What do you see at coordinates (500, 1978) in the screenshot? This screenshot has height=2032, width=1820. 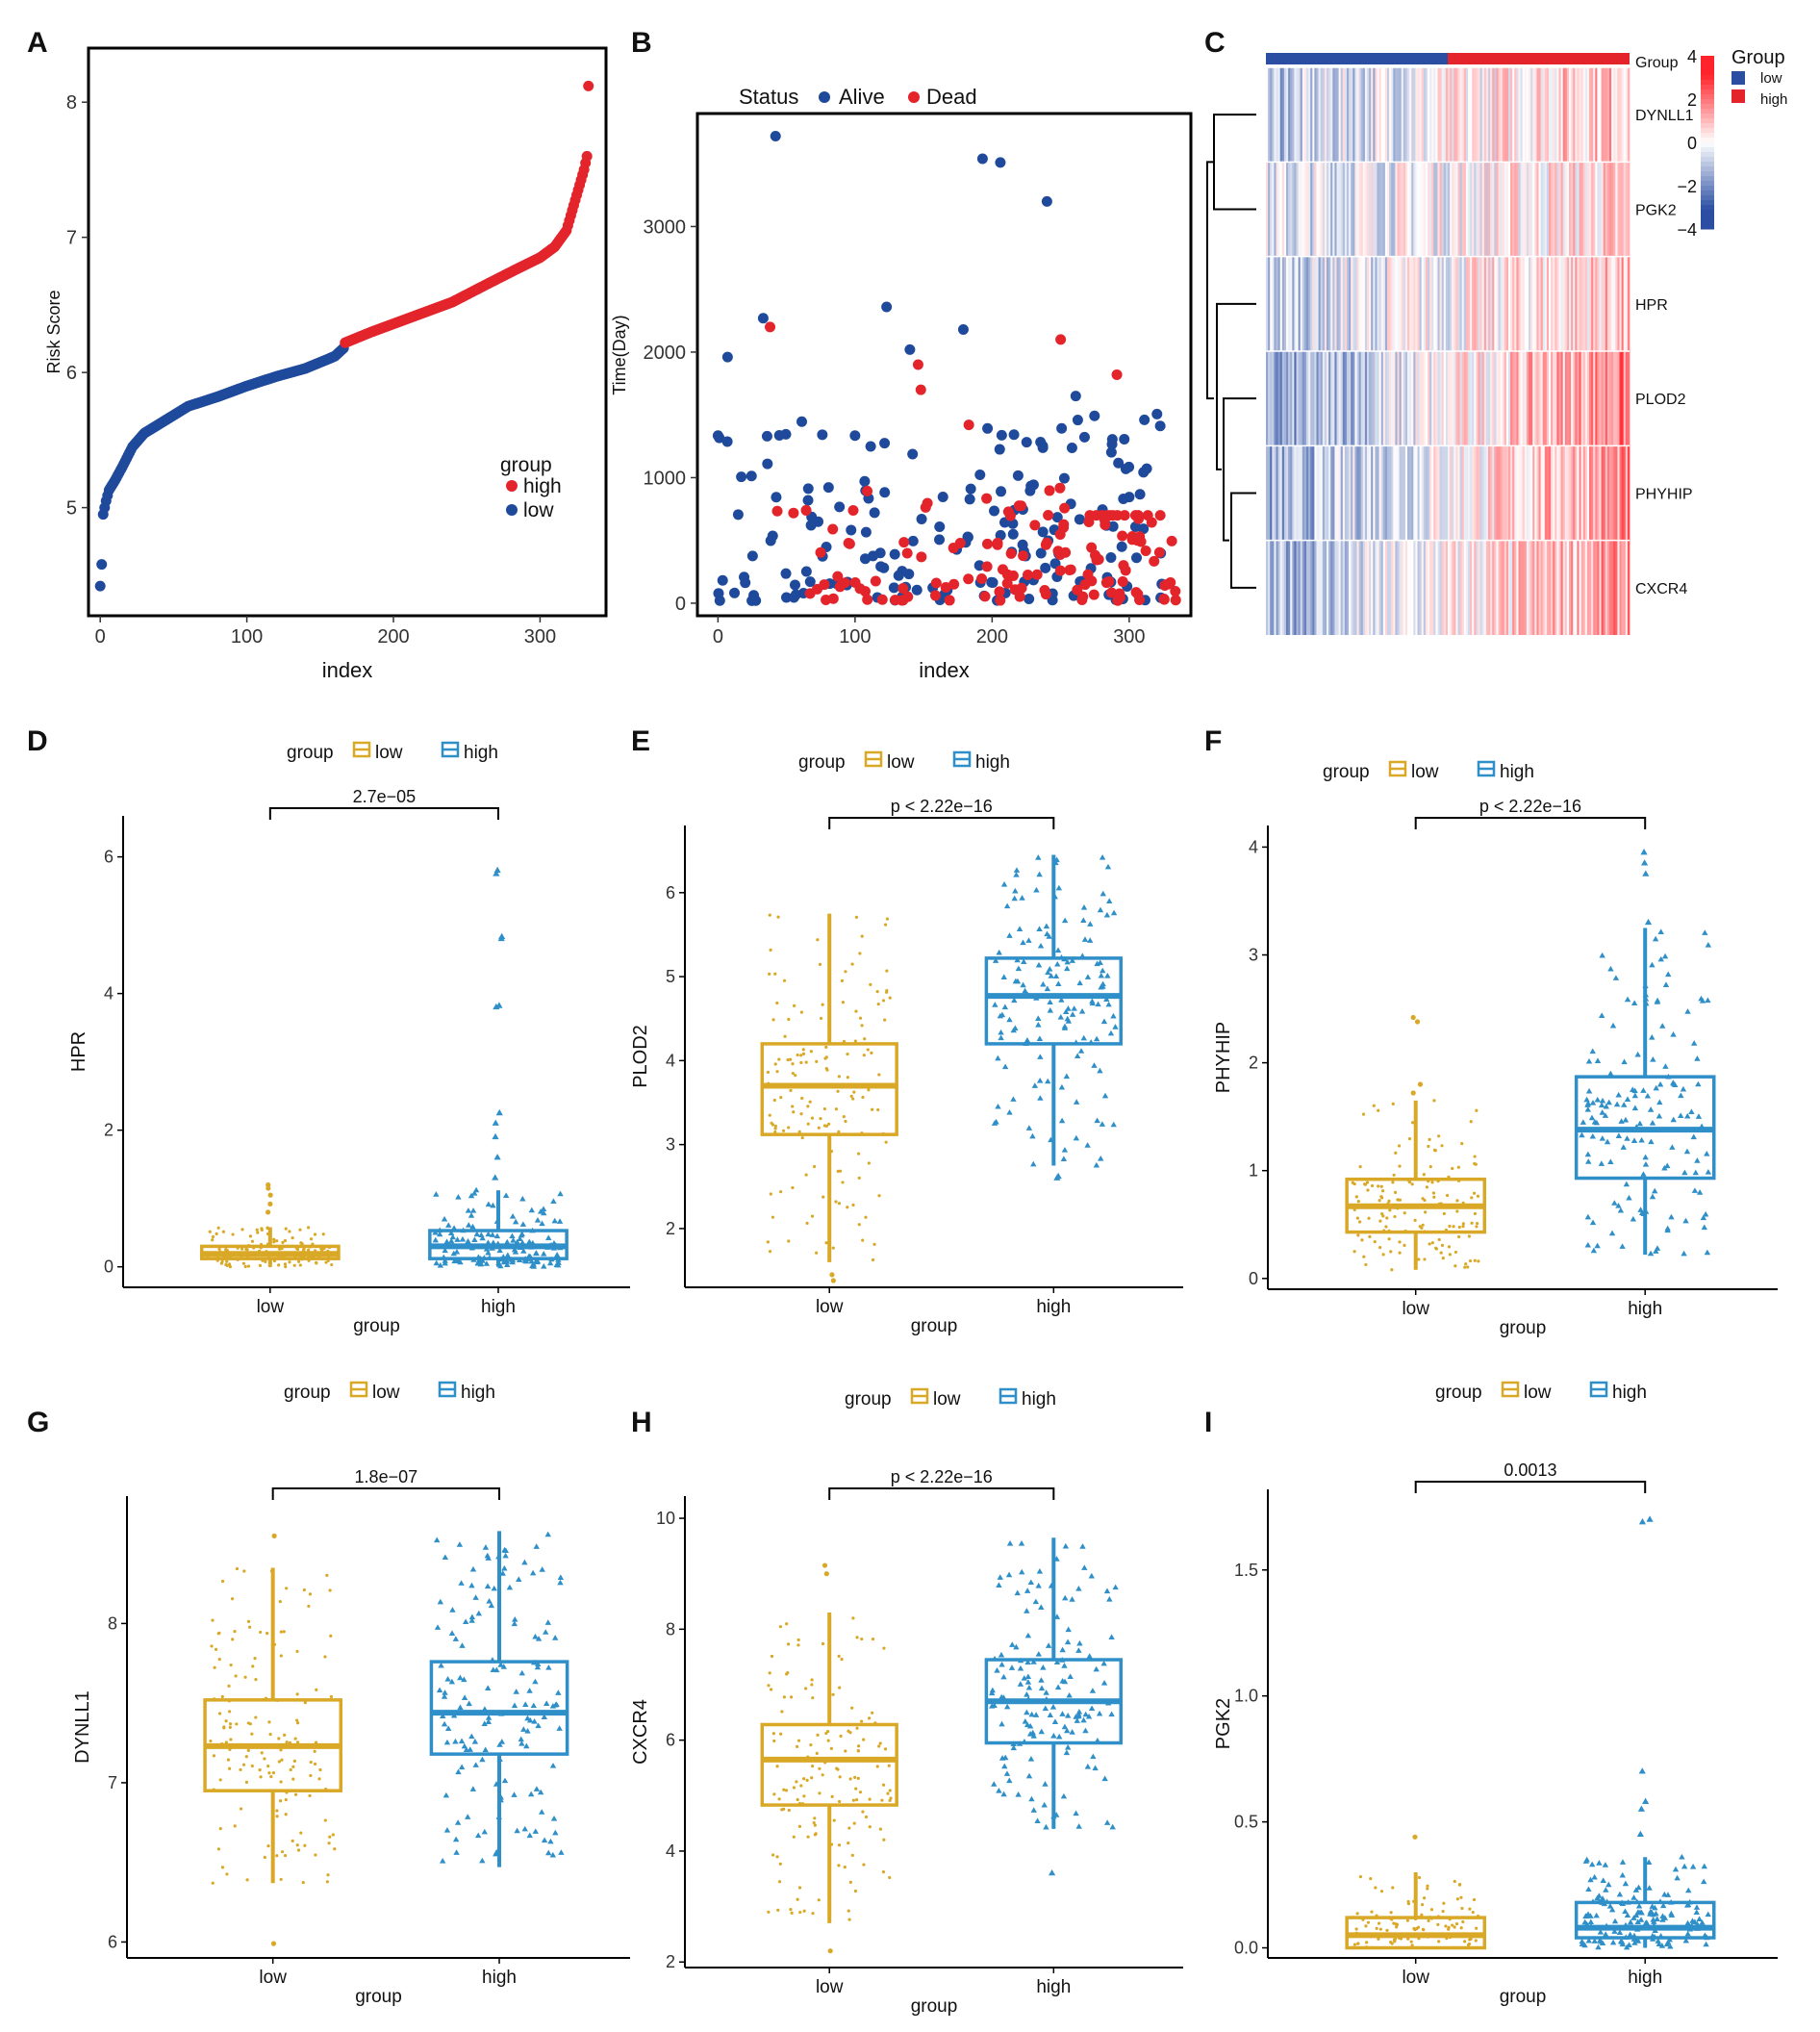 I see `x-tick-label-g-high: high` at bounding box center [500, 1978].